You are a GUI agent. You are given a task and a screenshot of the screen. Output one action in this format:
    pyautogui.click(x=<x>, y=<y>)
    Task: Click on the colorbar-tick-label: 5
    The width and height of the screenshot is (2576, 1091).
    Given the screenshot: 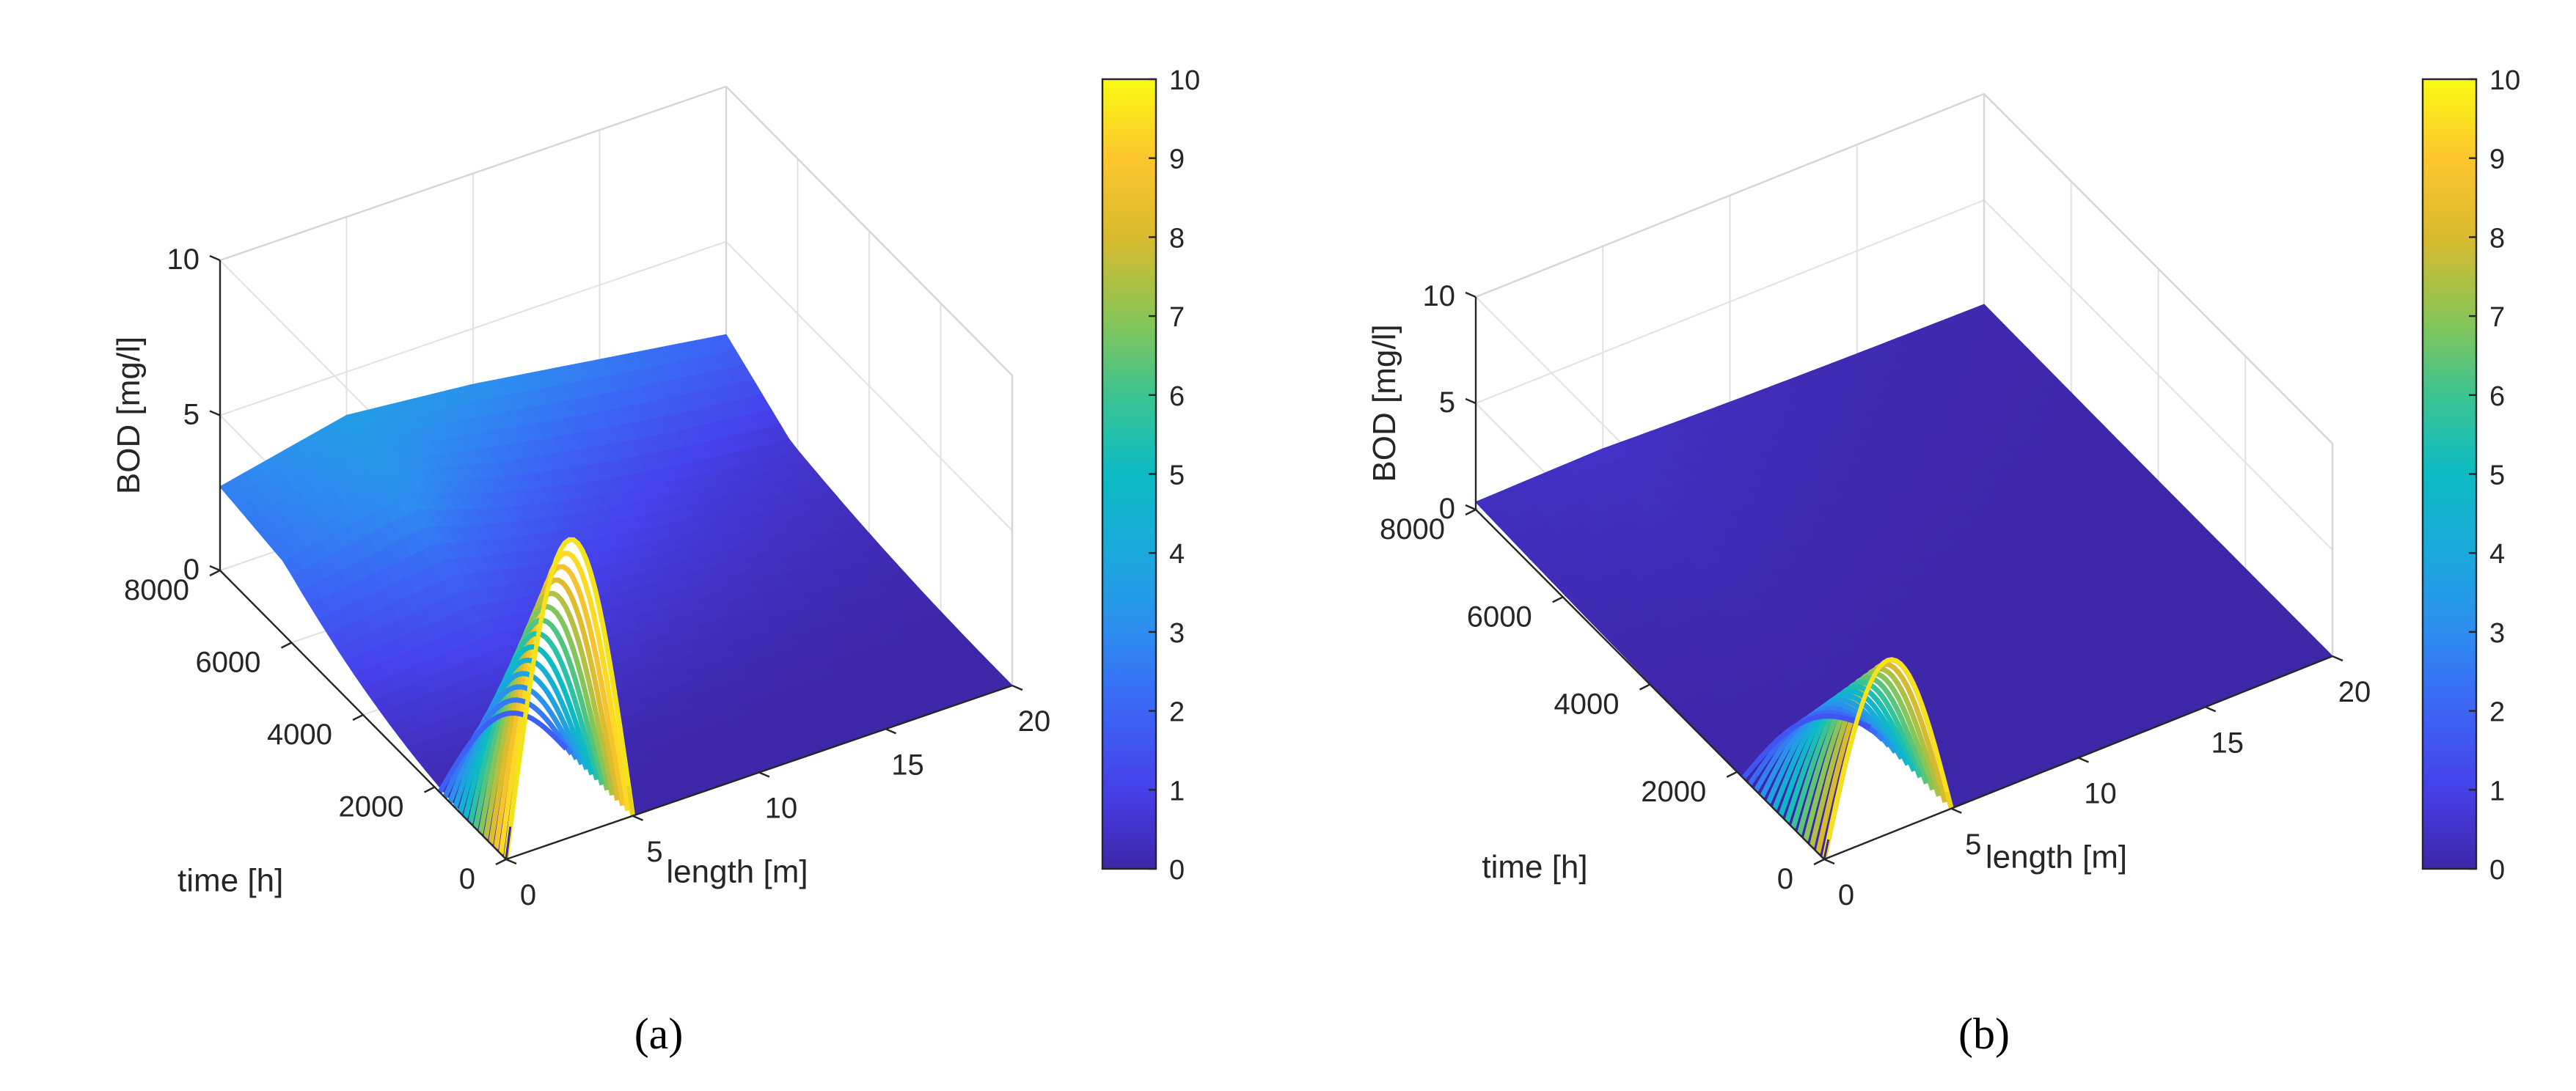 What is the action you would take?
    pyautogui.click(x=1177, y=475)
    